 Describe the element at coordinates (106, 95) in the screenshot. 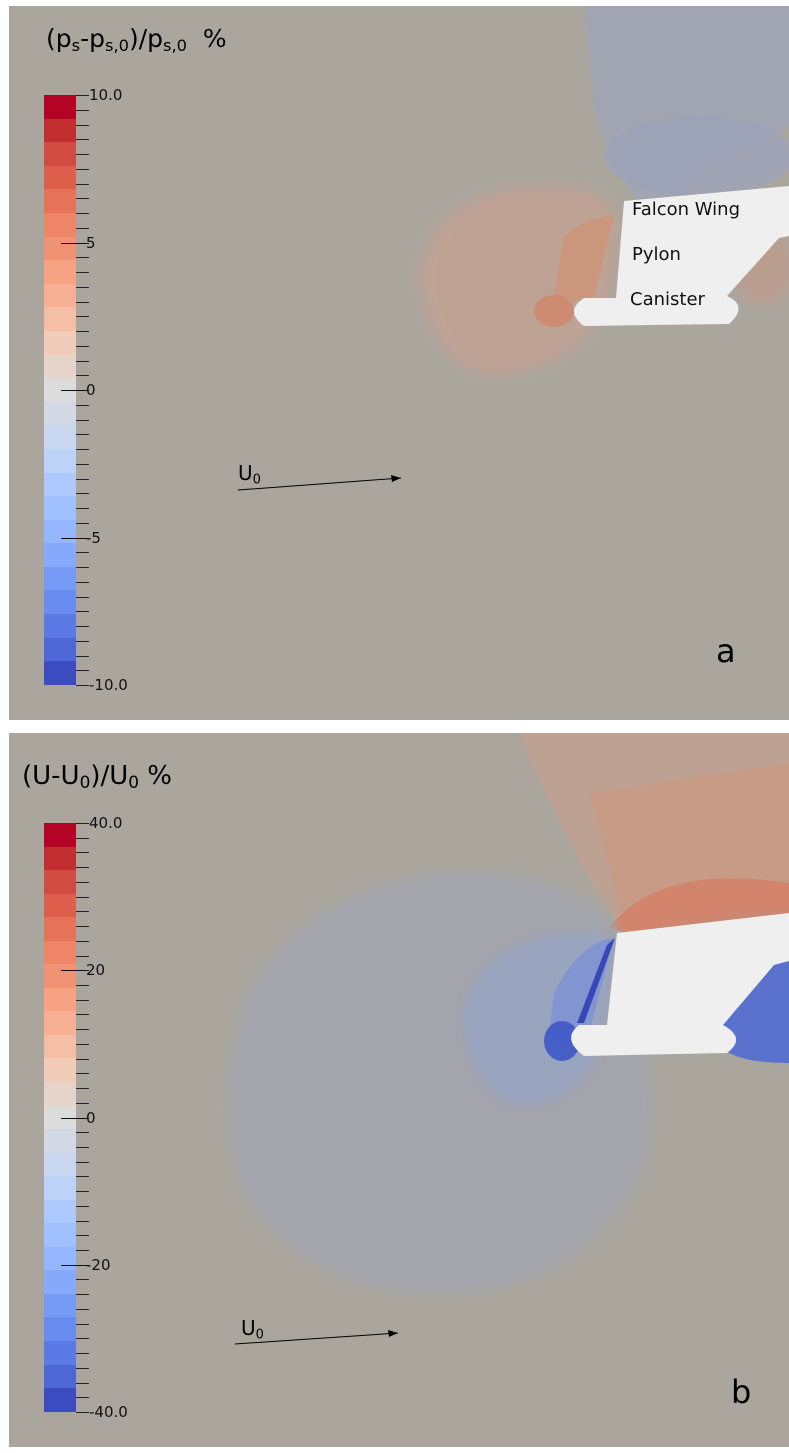

I see `colorbar-tick-label: 10.0` at that location.